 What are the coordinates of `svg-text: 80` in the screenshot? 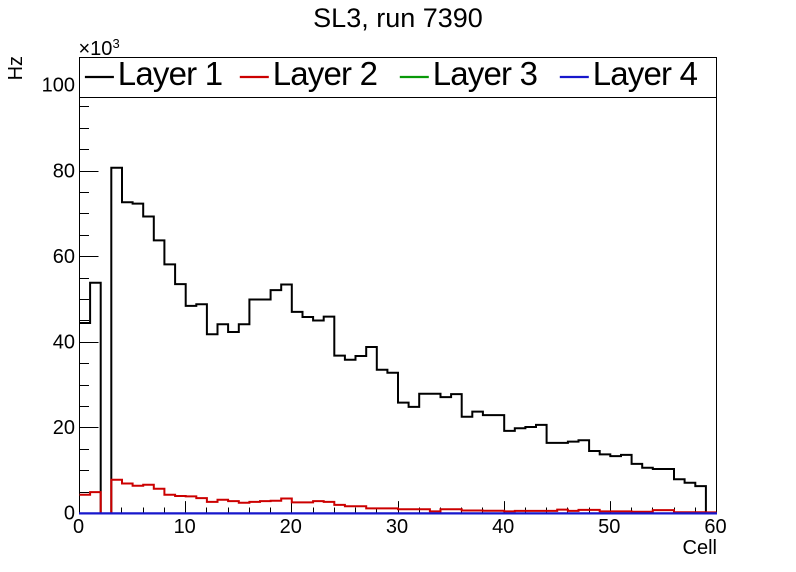 It's located at (64, 171).